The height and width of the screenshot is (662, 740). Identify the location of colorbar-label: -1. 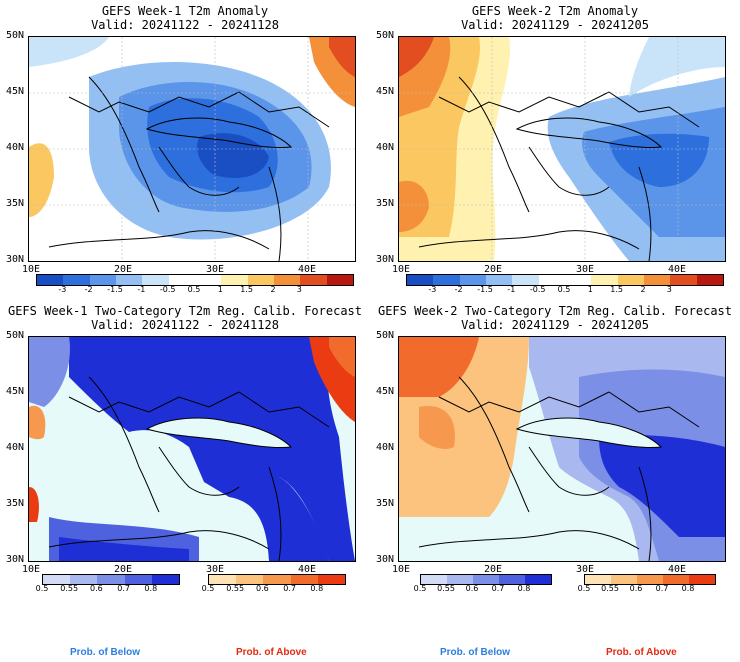
(511, 289).